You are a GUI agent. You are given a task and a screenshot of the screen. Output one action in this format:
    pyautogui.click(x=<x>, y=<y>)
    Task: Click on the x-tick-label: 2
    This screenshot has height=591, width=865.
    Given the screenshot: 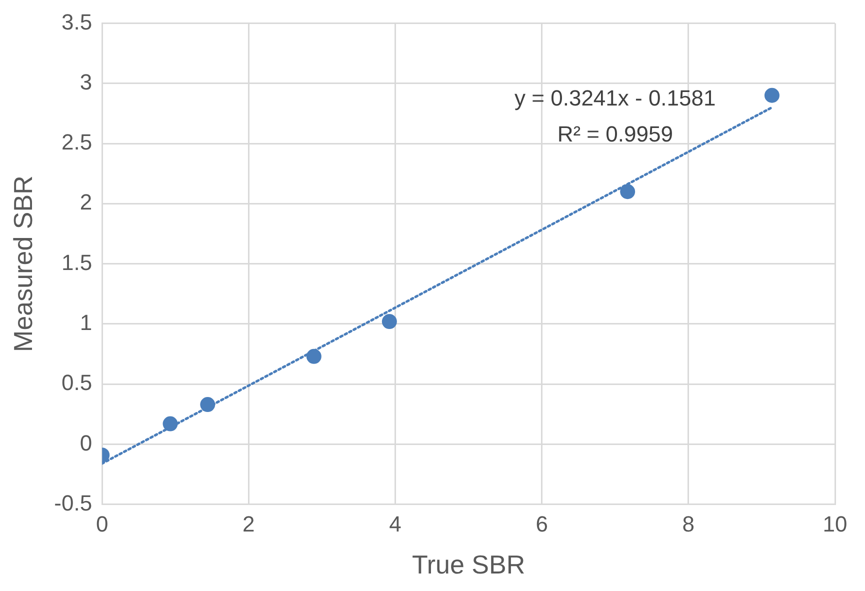 What is the action you would take?
    pyautogui.click(x=248, y=524)
    